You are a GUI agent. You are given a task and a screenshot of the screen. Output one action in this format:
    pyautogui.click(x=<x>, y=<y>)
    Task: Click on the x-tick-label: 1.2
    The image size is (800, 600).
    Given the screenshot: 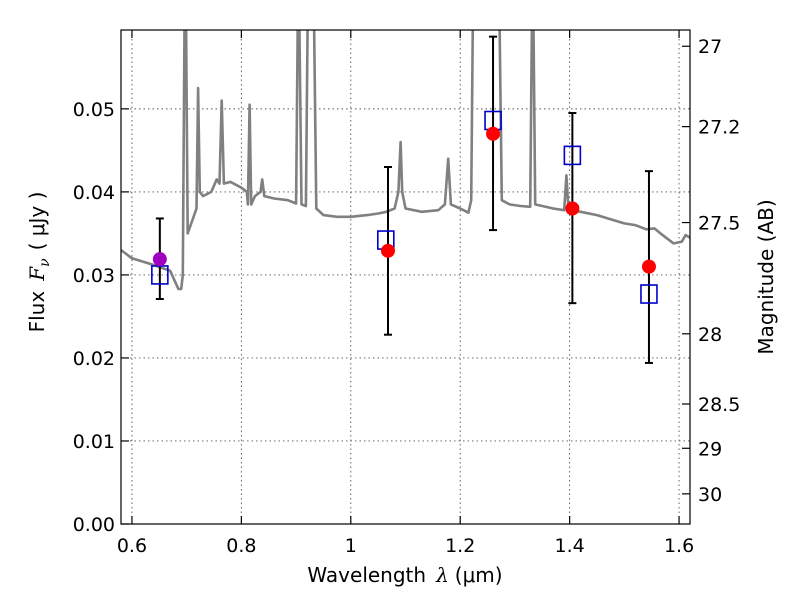 What is the action you would take?
    pyautogui.click(x=460, y=546)
    